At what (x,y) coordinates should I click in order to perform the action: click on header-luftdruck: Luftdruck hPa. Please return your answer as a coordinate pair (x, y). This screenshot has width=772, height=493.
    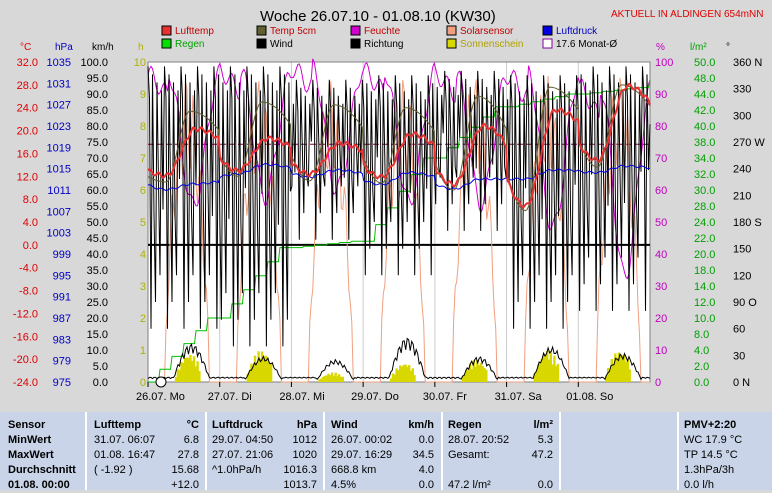
    Looking at the image, I should click on (264, 425).